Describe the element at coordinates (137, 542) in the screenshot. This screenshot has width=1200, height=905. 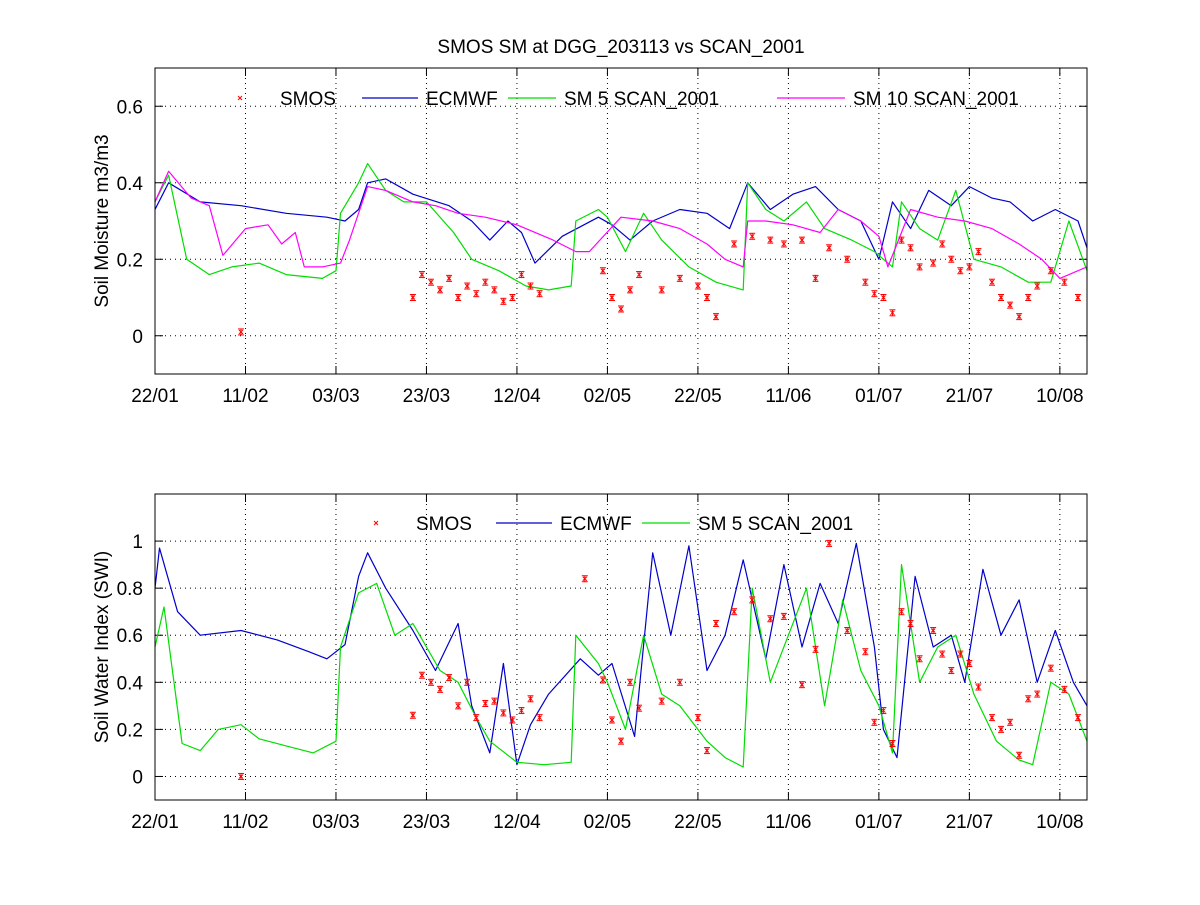
I see `y-tick-label: 1` at that location.